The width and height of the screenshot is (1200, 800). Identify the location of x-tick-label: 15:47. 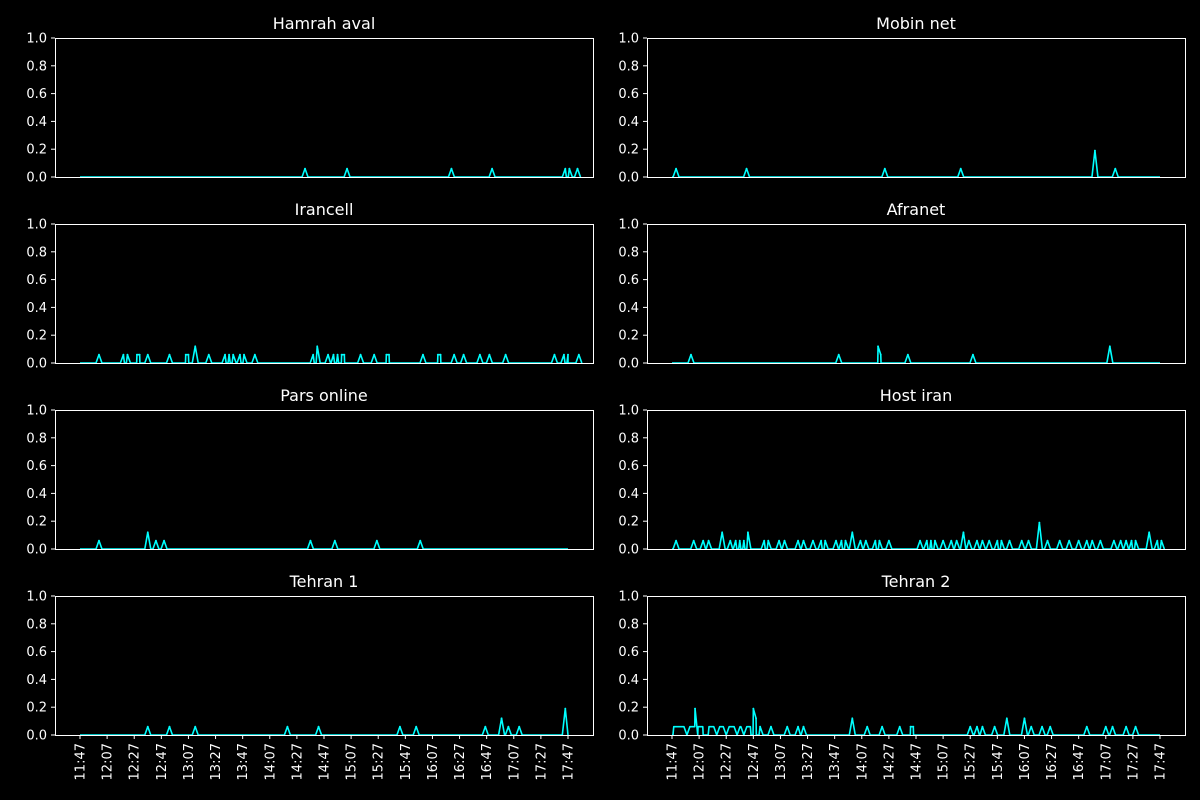
(406, 761).